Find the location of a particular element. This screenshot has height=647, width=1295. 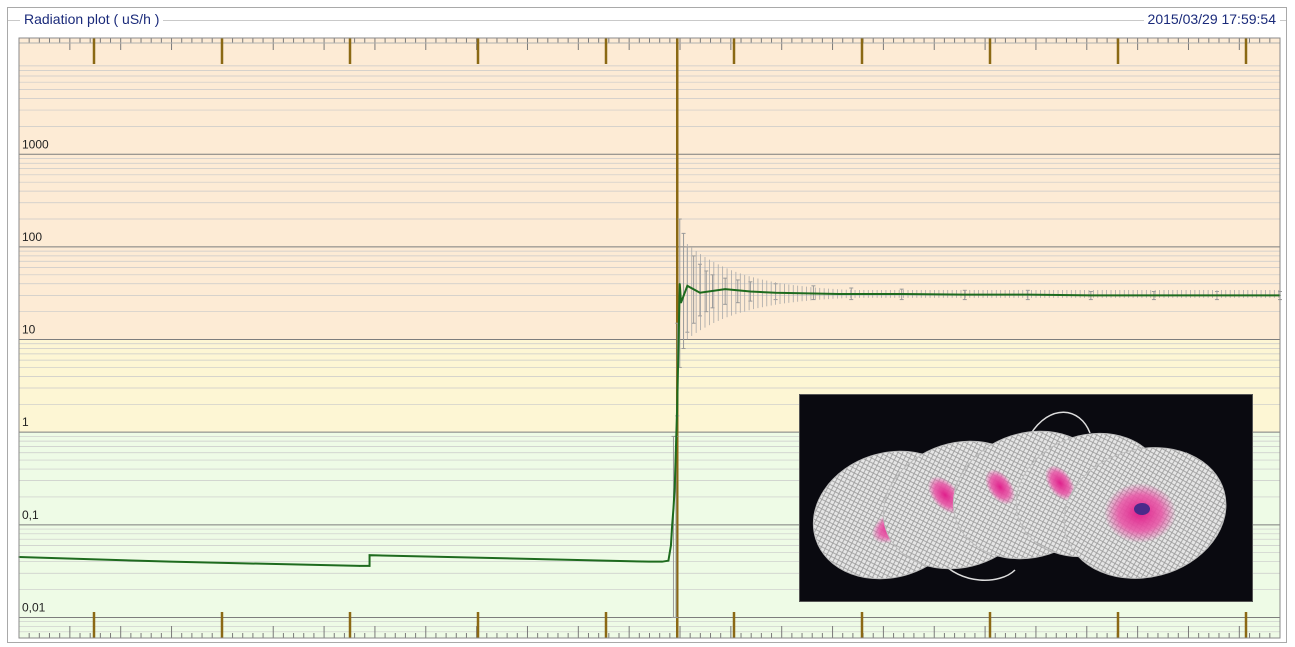

y-tick-label: 0,01 is located at coordinates (34, 607).